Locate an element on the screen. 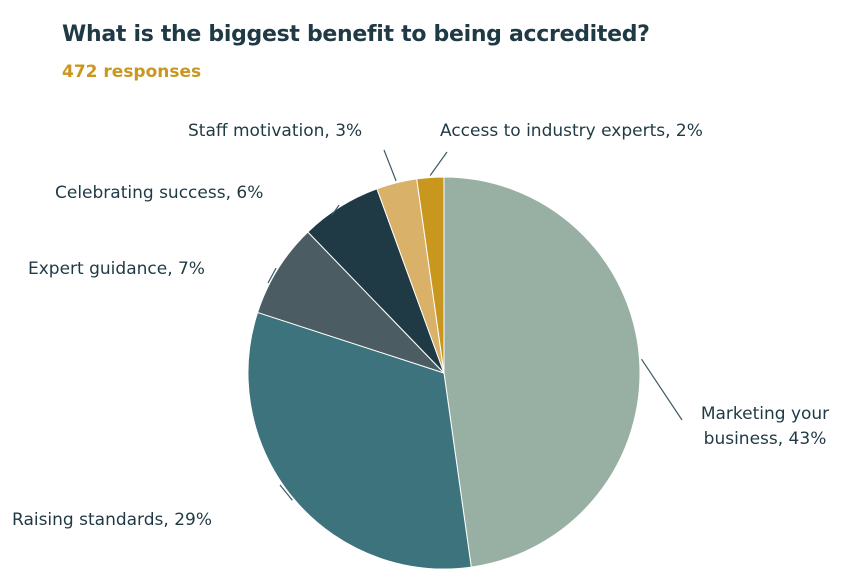 This screenshot has height=578, width=866. data-label: Celebrating success, 6% is located at coordinates (159, 193).